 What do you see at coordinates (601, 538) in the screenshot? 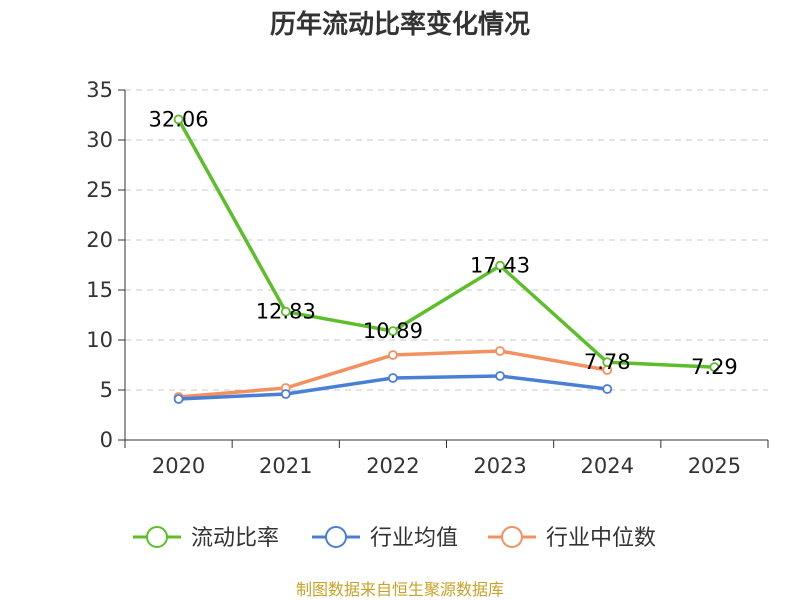
I see `legend-label: 行业中位数` at bounding box center [601, 538].